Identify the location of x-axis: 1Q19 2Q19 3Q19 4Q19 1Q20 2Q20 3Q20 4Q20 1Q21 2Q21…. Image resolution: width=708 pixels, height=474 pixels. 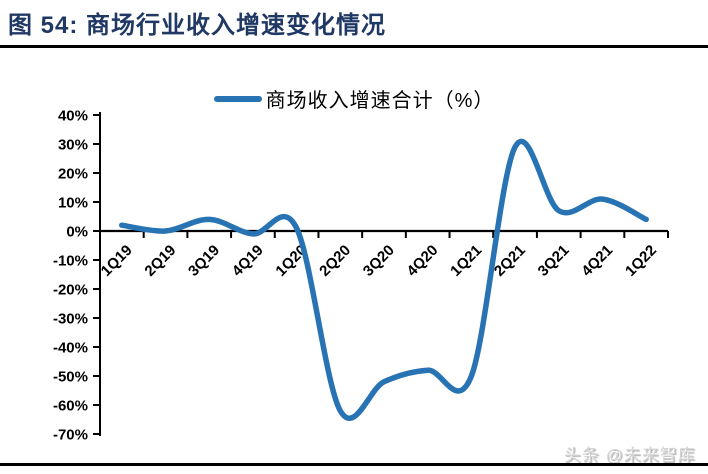
(383, 254).